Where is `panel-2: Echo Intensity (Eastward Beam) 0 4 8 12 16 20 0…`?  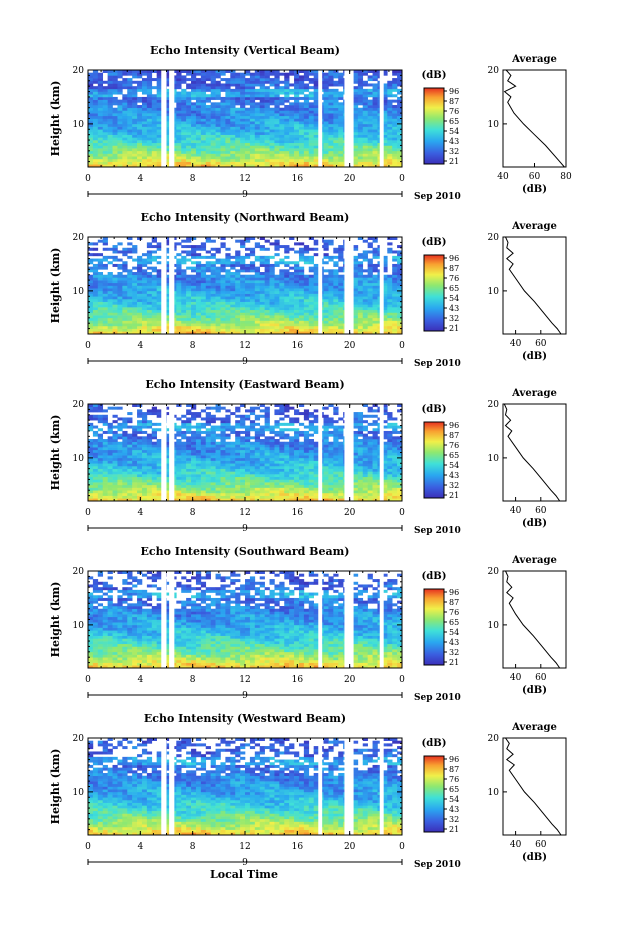
panel-2: Echo Intensity (Eastward Beam) 0 4 8 12 16 20 0… is located at coordinates (308, 457).